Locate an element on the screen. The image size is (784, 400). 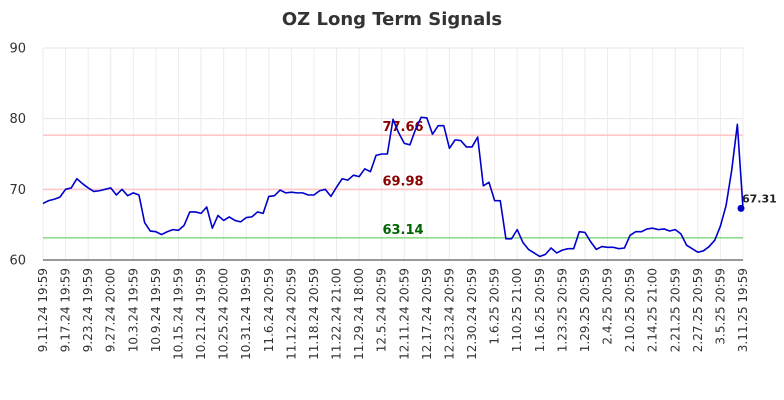
reference-line-label: 77.66 is located at coordinates (402, 127).